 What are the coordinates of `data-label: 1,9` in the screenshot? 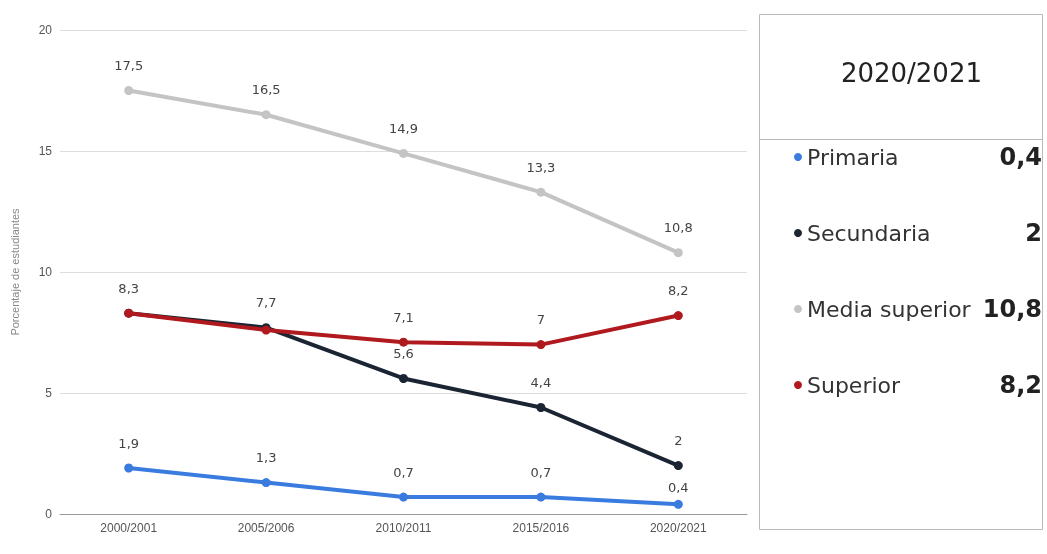 It's located at (129, 443).